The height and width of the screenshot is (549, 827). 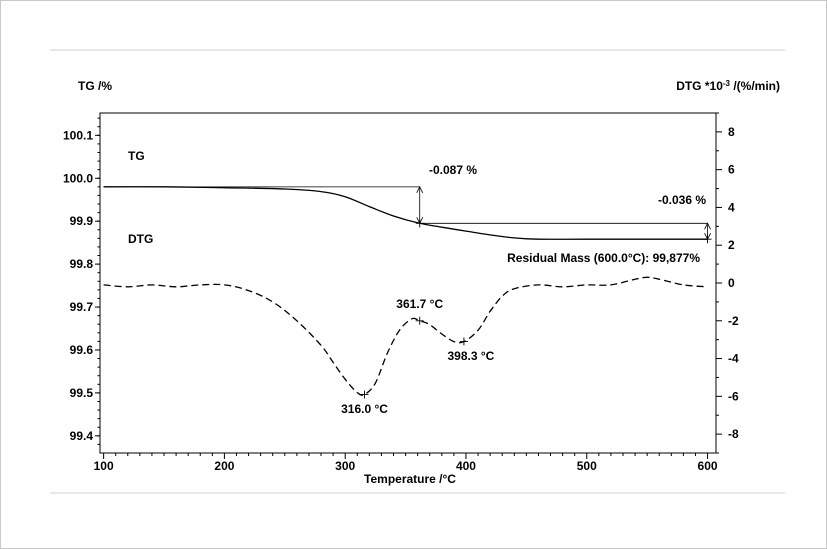 I want to click on y-right-axis-title: DTG *10-3 /(%/min), so click(x=728, y=86).